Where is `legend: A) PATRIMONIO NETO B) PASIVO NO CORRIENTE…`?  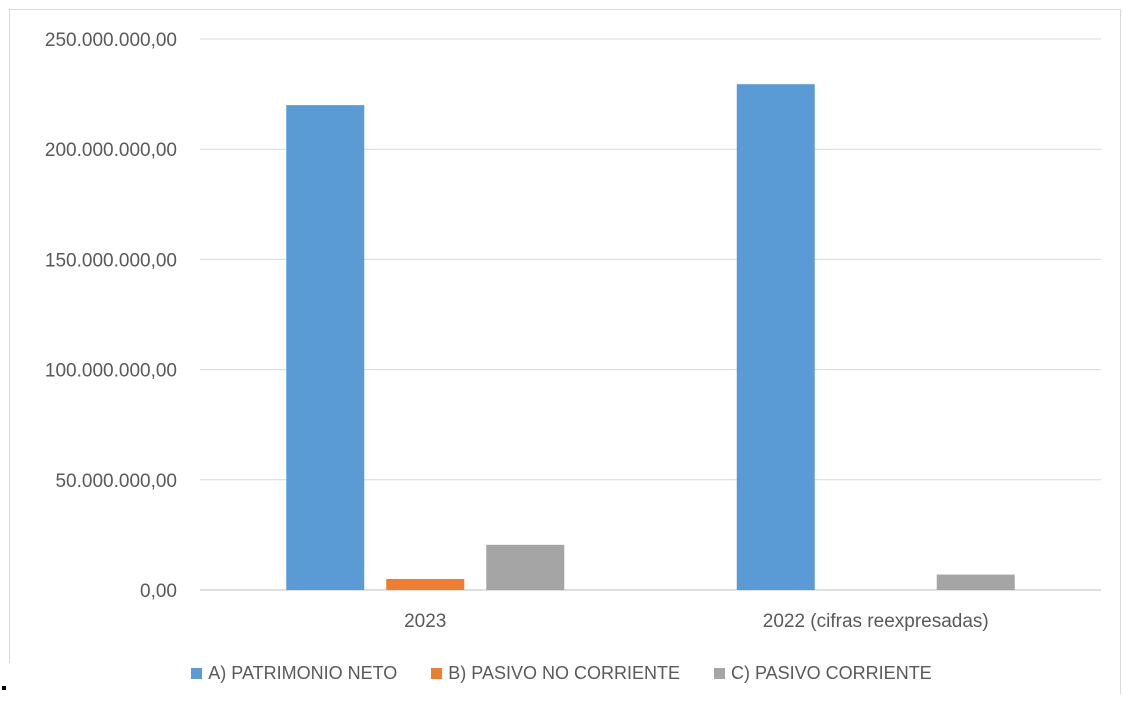
legend: A) PATRIMONIO NETO B) PASIVO NO CORRIENTE… is located at coordinates (561, 673).